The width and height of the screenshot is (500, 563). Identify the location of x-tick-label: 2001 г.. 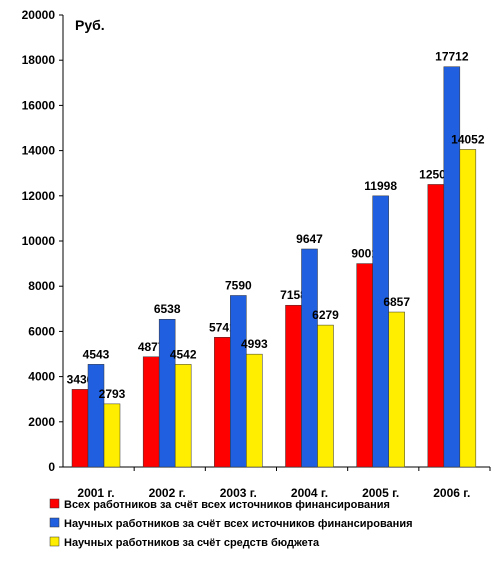
(95, 493).